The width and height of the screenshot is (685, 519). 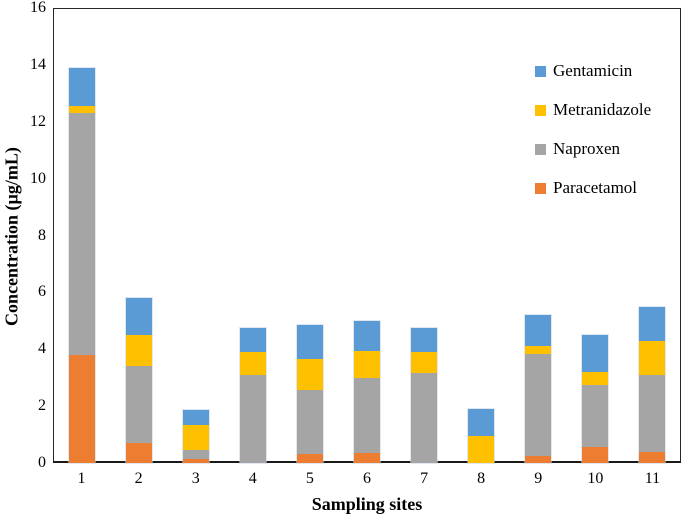 I want to click on segment-site1-naproxen, so click(x=81, y=234).